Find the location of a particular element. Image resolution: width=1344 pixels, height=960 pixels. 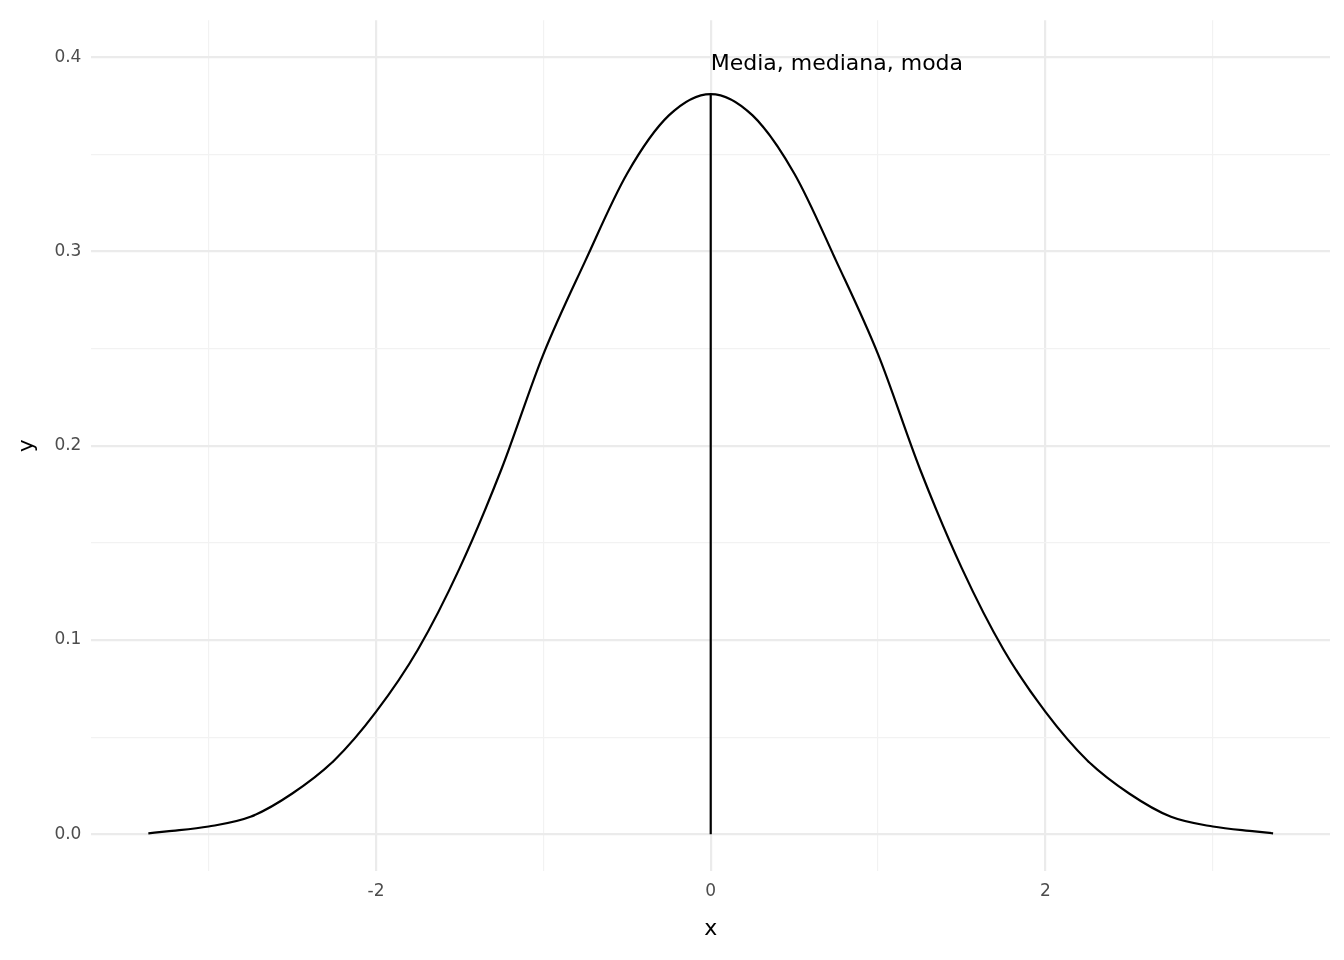

y-tick-label: 0.0 is located at coordinates (68, 832).